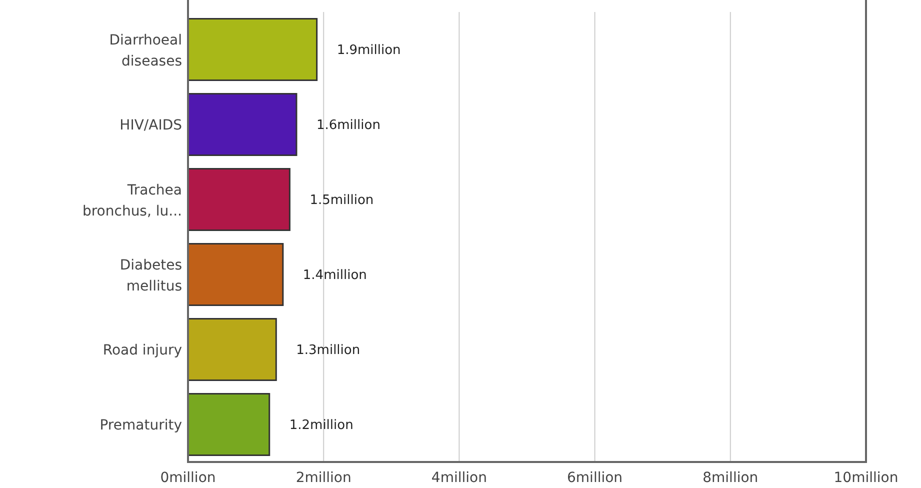 This screenshot has height=488, width=921. What do you see at coordinates (145, 51) in the screenshot?
I see `y-tick-label: Diarrhoeal diseases` at bounding box center [145, 51].